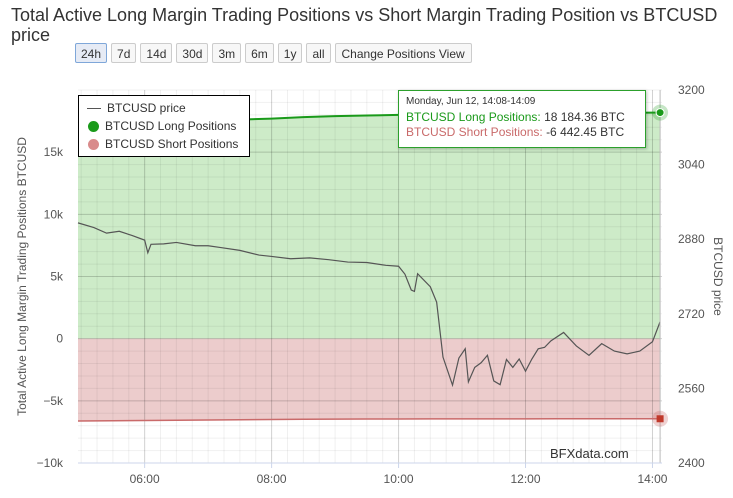  What do you see at coordinates (585, 132) in the screenshot?
I see `tooltip-short-value: -6 442.45 BTC` at bounding box center [585, 132].